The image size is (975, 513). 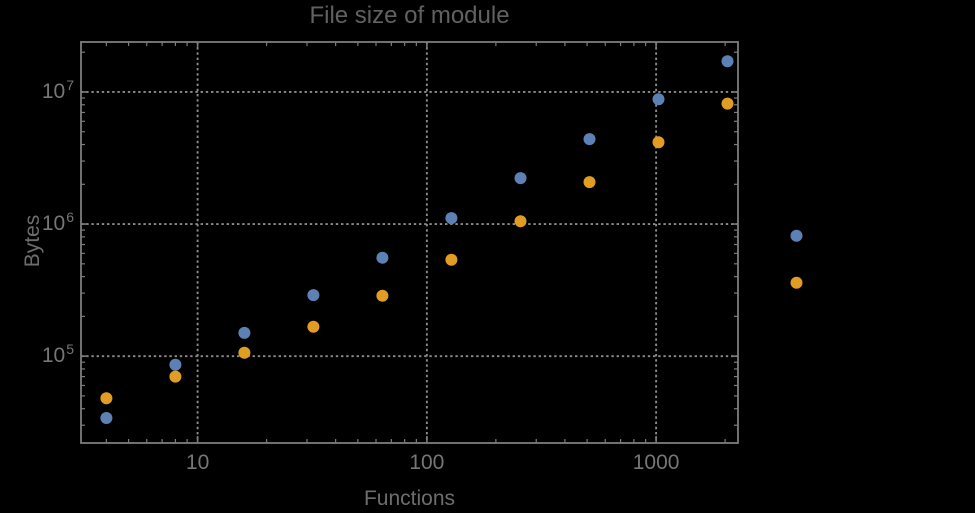 What do you see at coordinates (796, 282) in the screenshot?
I see `data-point-series-2-orange-x4096` at bounding box center [796, 282].